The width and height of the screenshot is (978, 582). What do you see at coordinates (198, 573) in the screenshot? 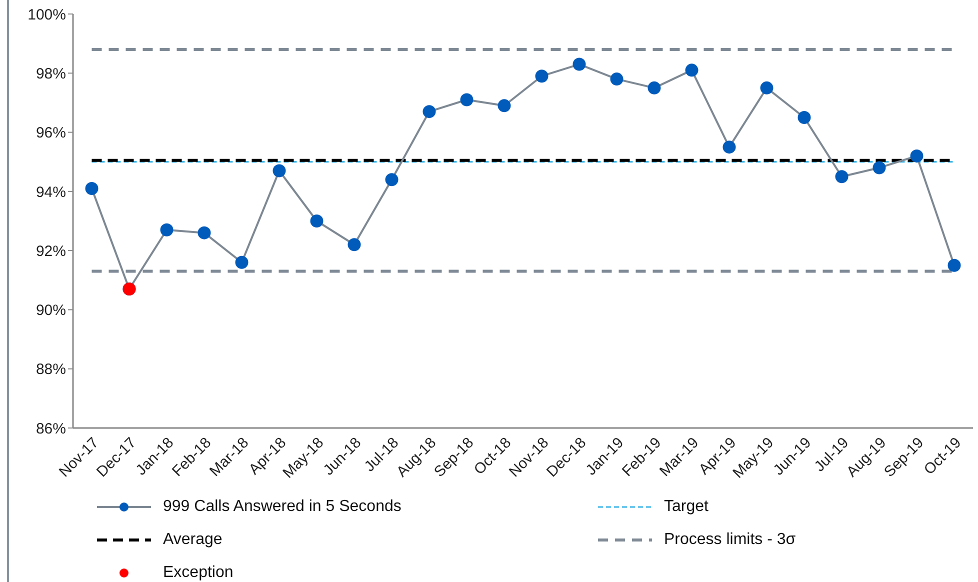
I see `legend-label: Exception` at bounding box center [198, 573].